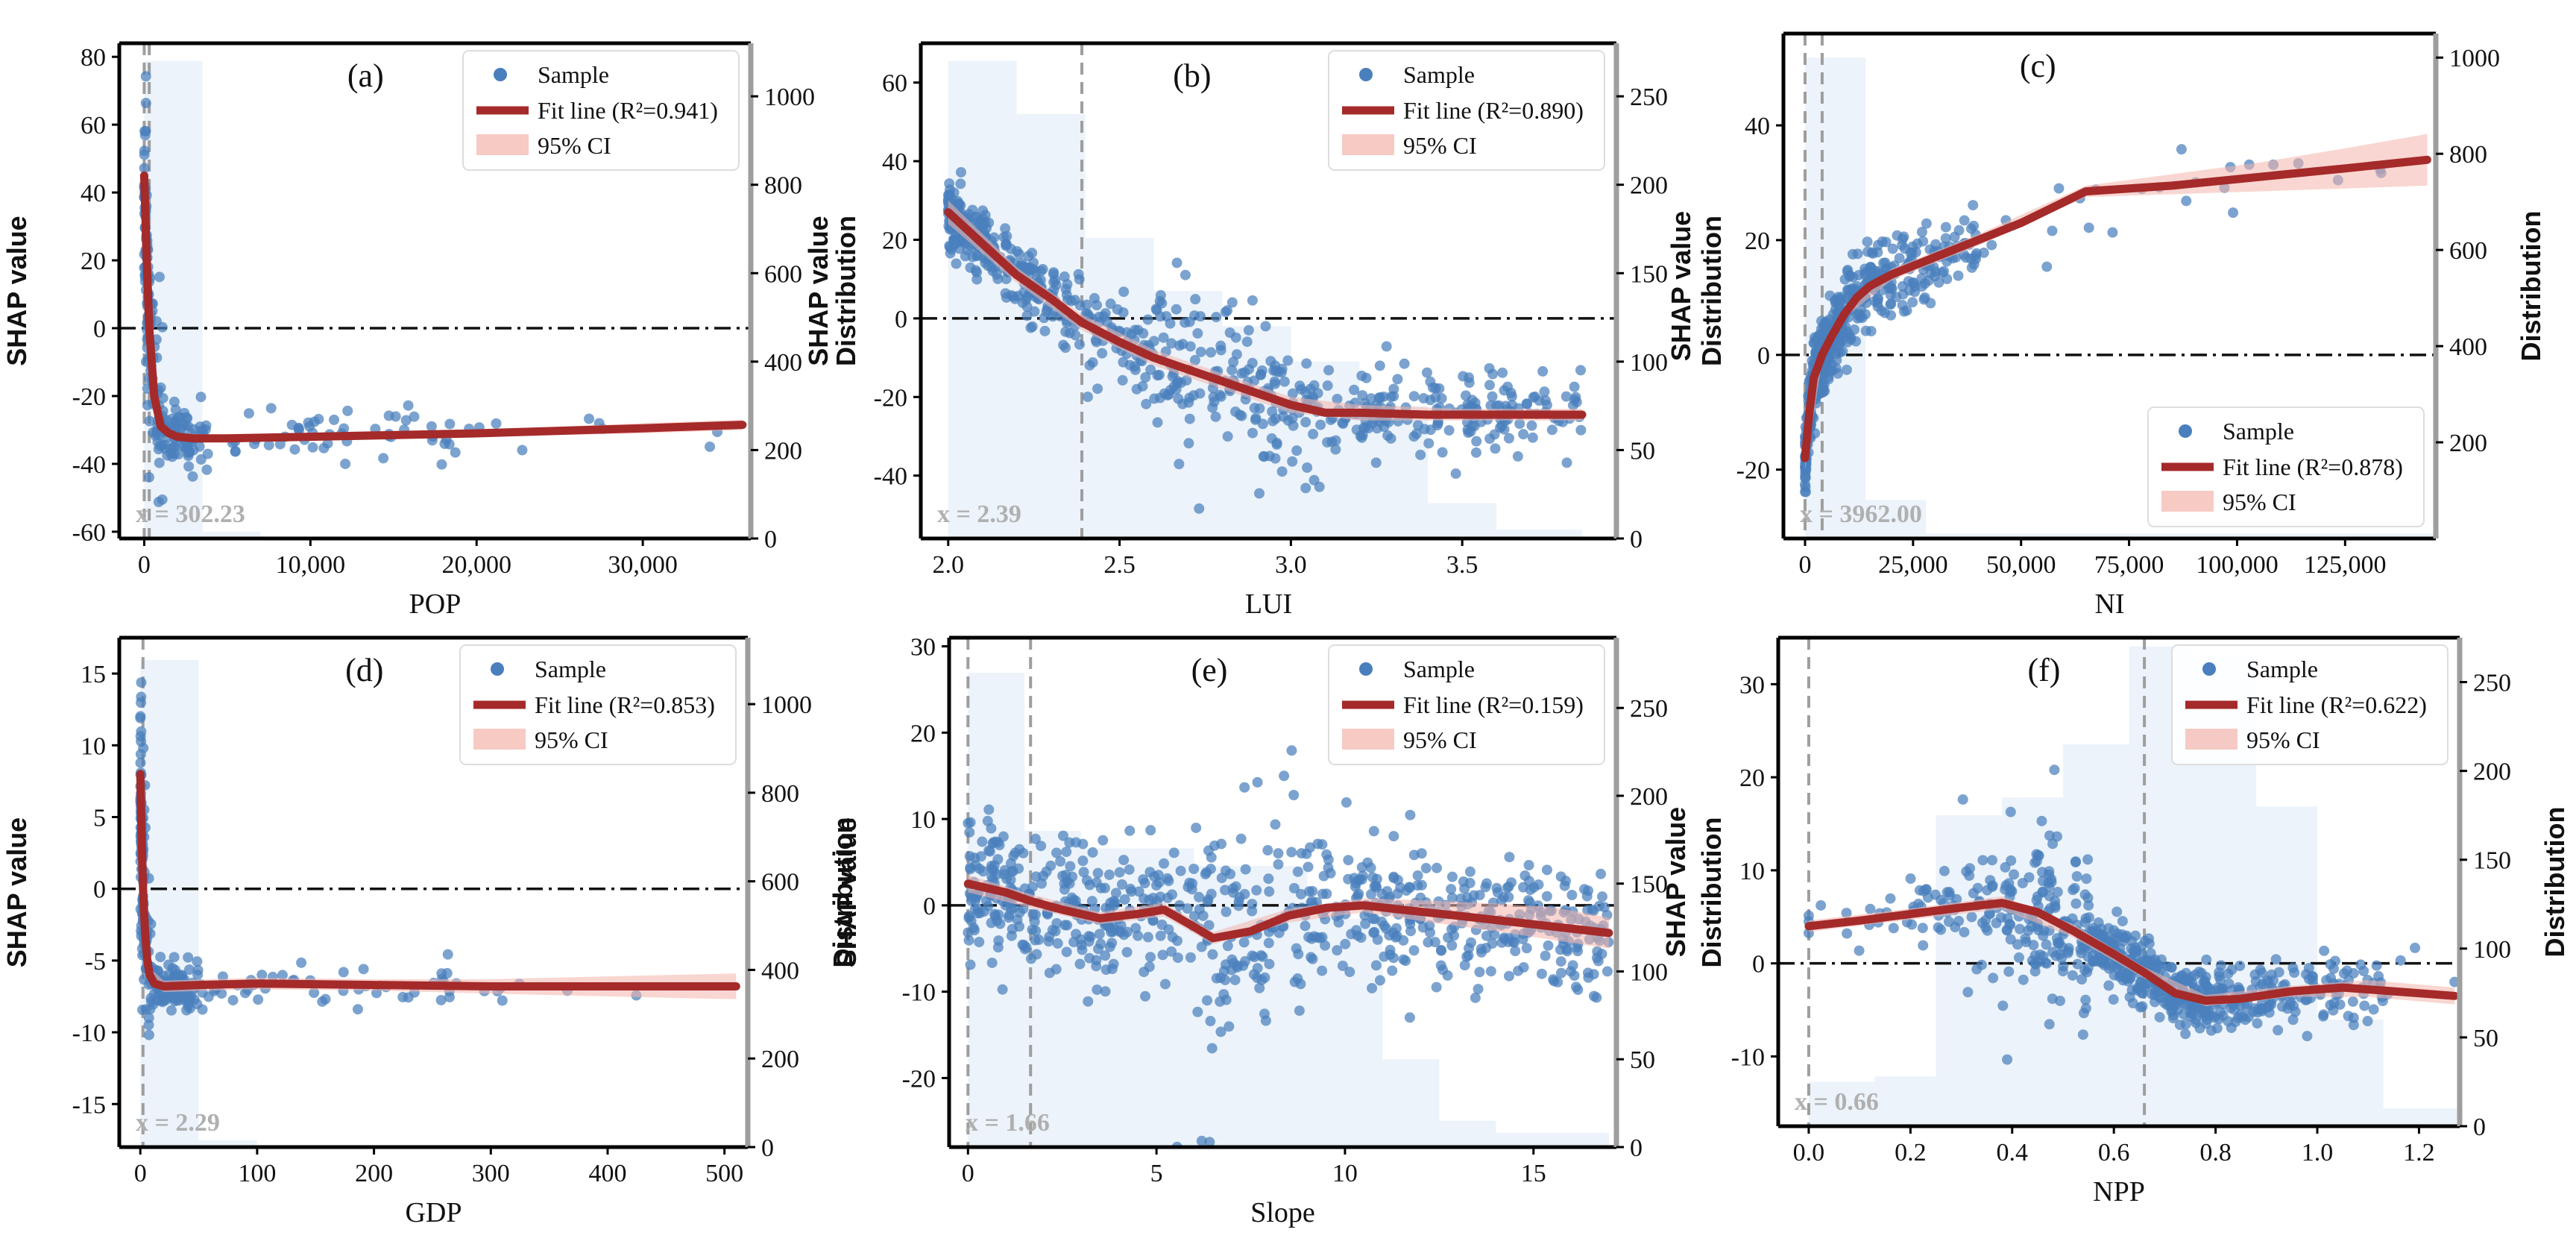 The height and width of the screenshot is (1253, 2576). I want to click on y-tick-label: 60, so click(894, 84).